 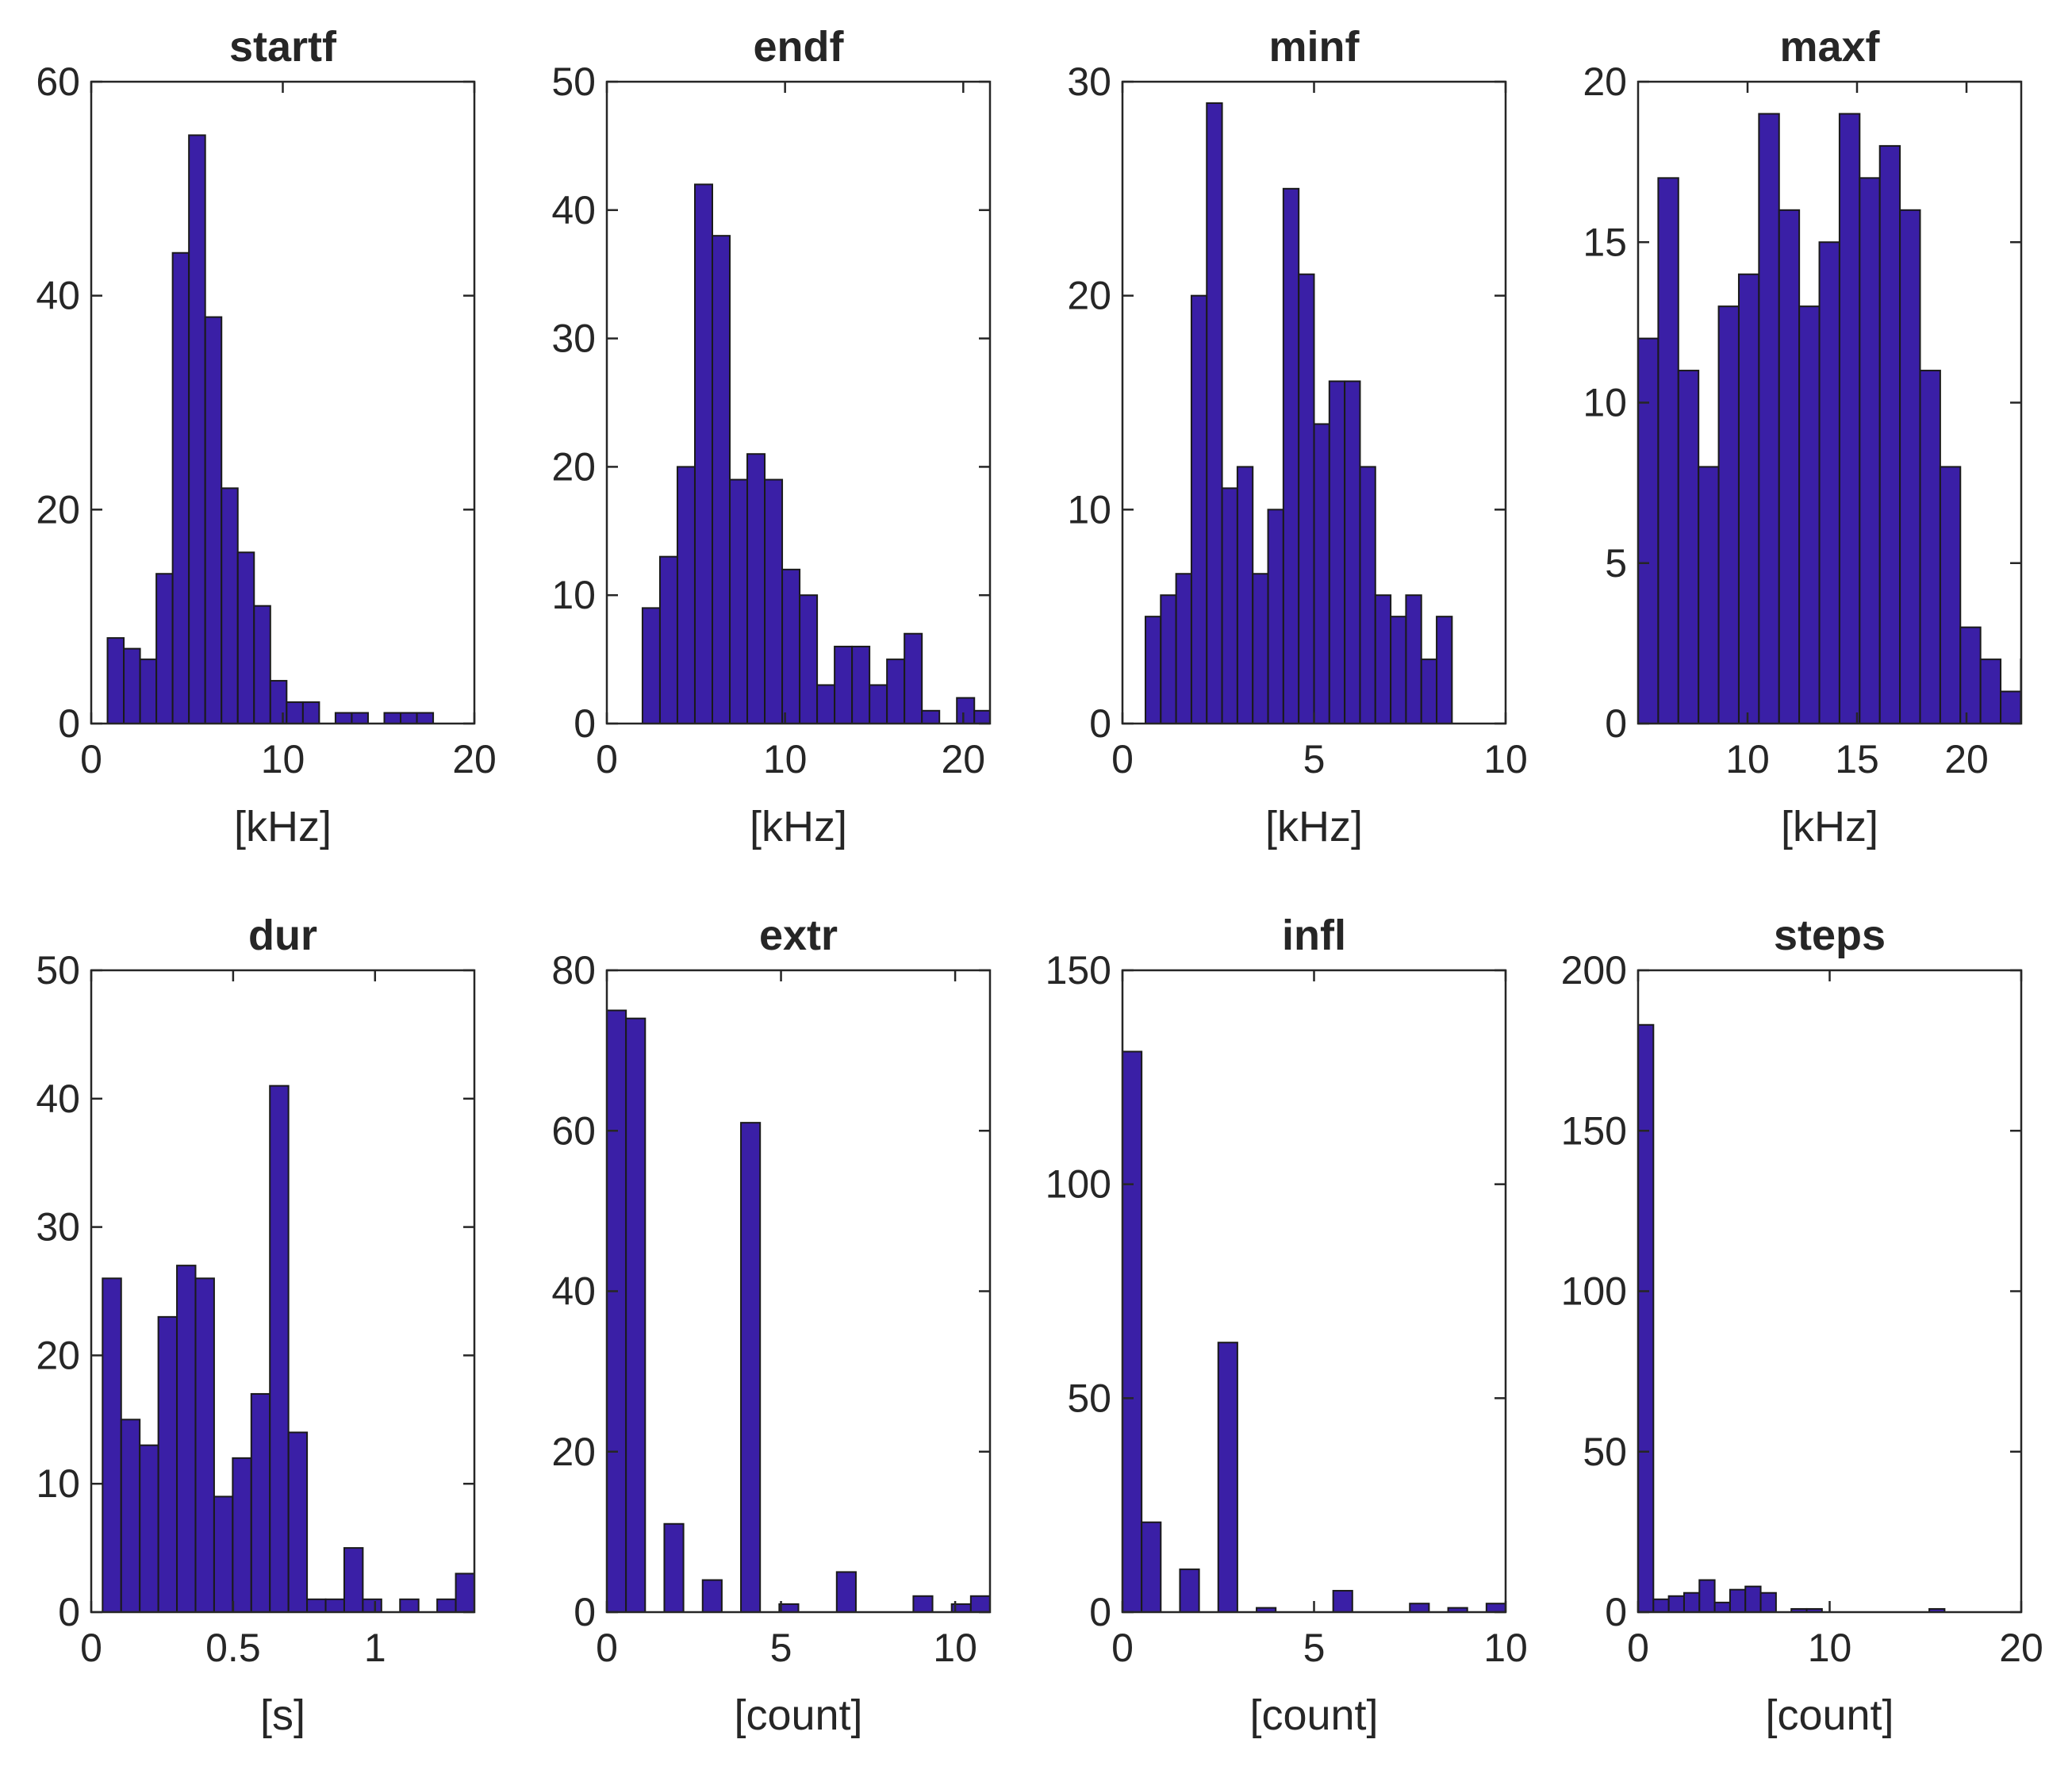 I want to click on panel-steps: 0 50 100 150 200 0 10 20 steps [count], so click(x=1802, y=1325).